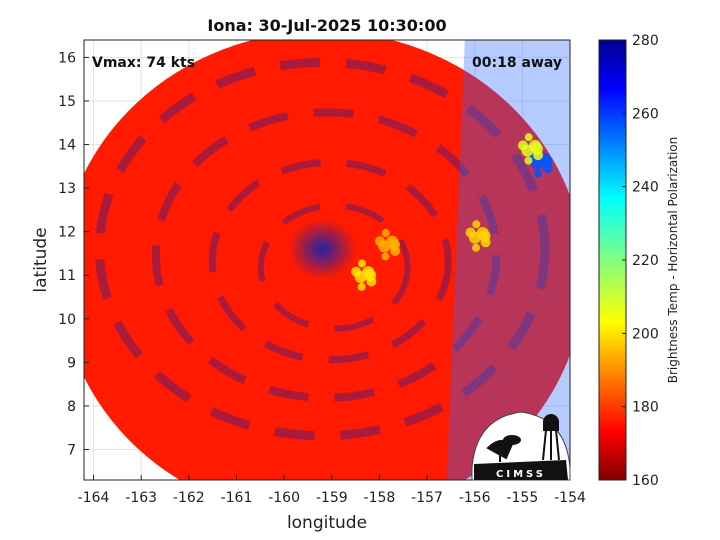 This screenshot has width=720, height=540. Describe the element at coordinates (141, 498) in the screenshot. I see `x-tick-label: -163` at that location.